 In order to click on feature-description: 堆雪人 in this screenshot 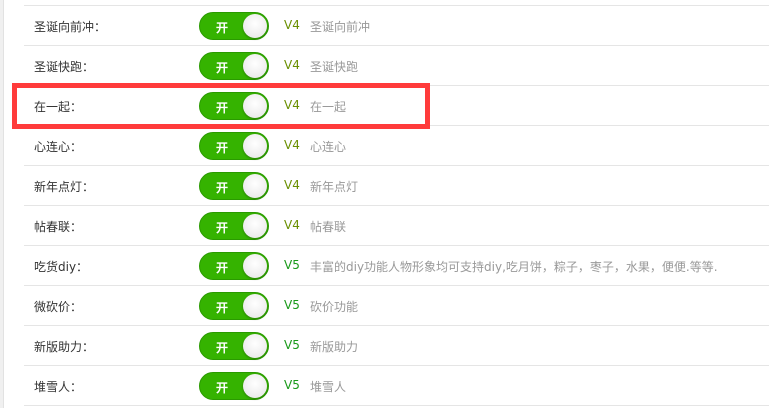, I will do `click(328, 387)`.